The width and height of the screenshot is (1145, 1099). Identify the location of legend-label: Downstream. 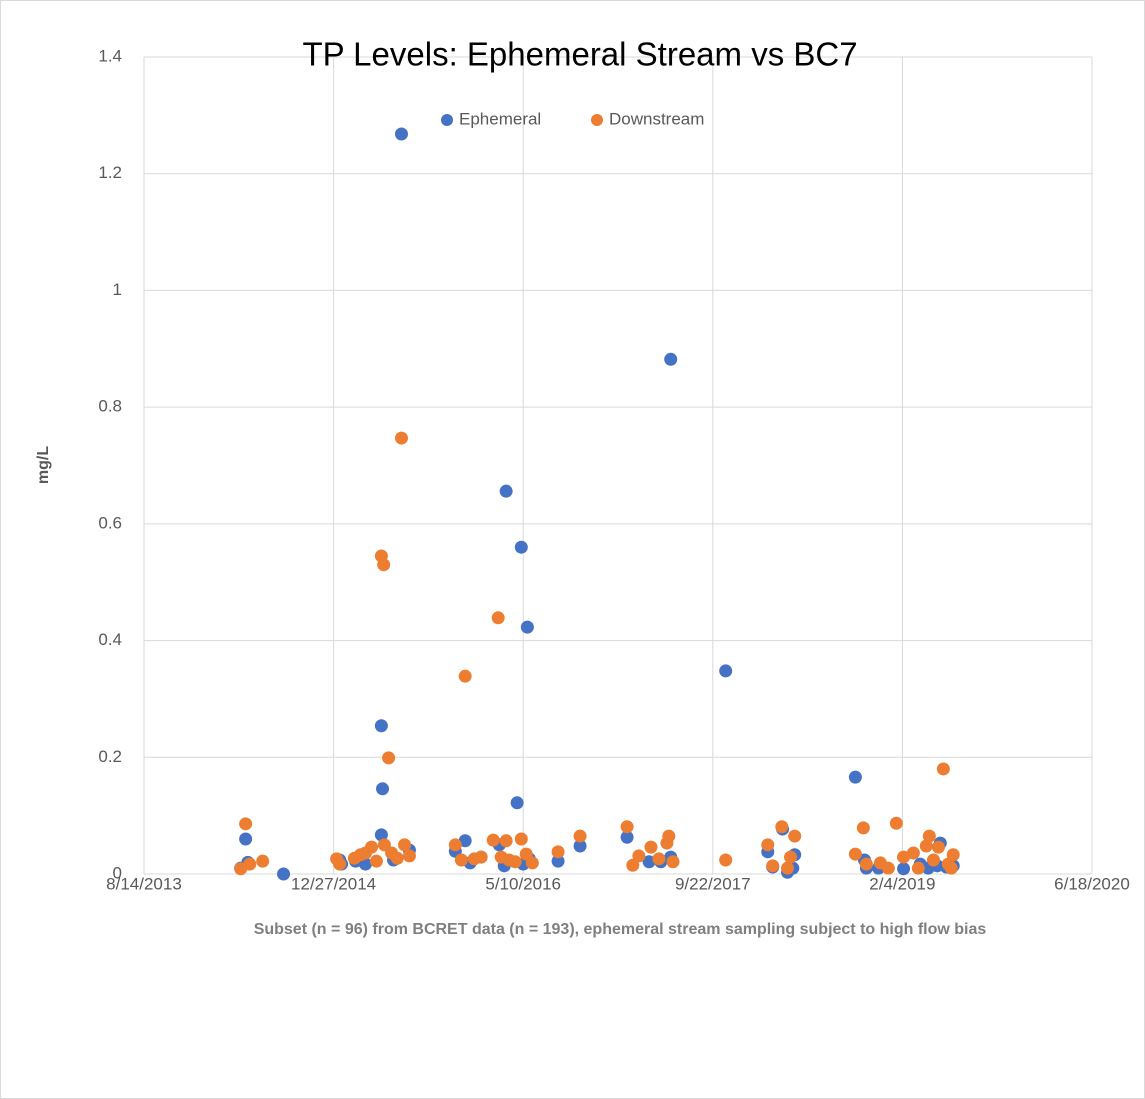
(656, 118).